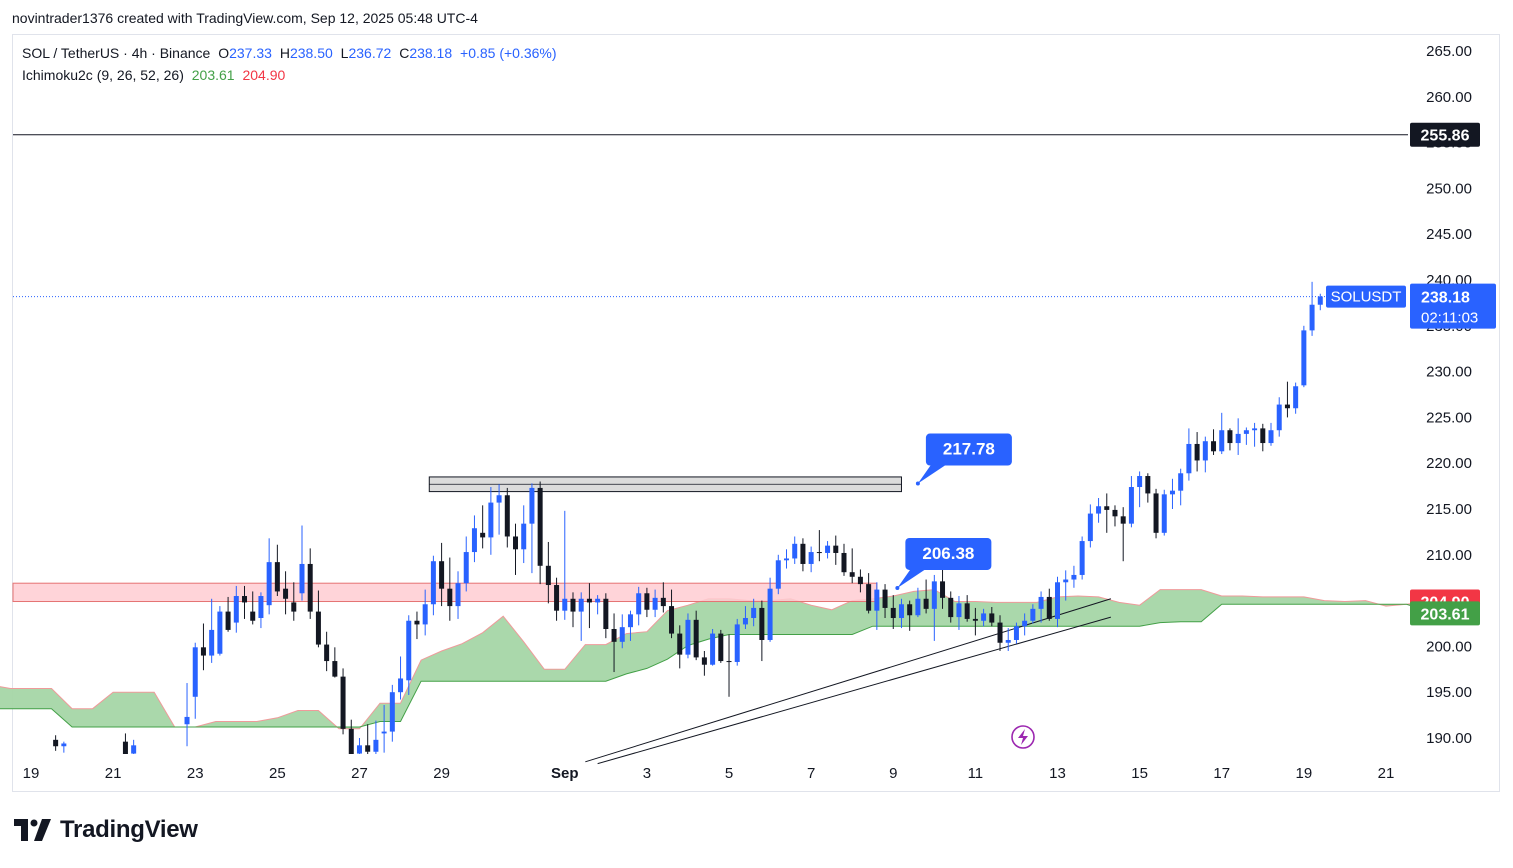  Describe the element at coordinates (1445, 134) in the screenshot. I see `price-badge` at that location.